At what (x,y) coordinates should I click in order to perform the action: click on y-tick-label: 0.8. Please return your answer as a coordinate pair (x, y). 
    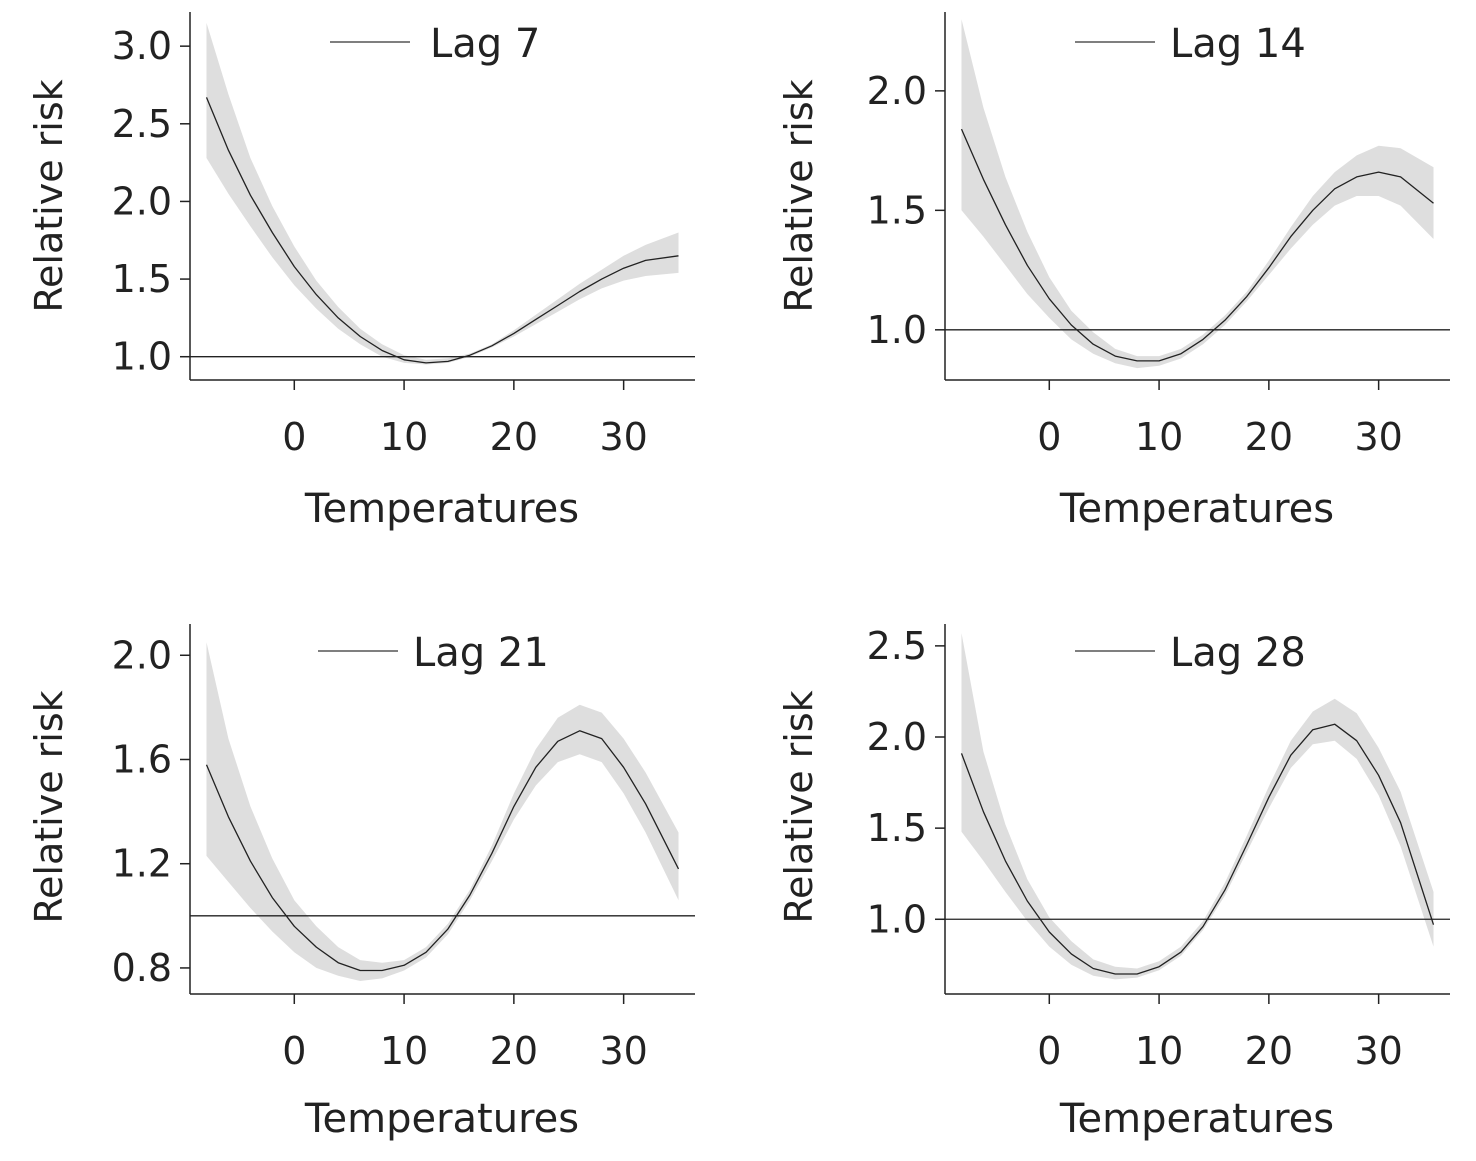
    Looking at the image, I should click on (142, 968).